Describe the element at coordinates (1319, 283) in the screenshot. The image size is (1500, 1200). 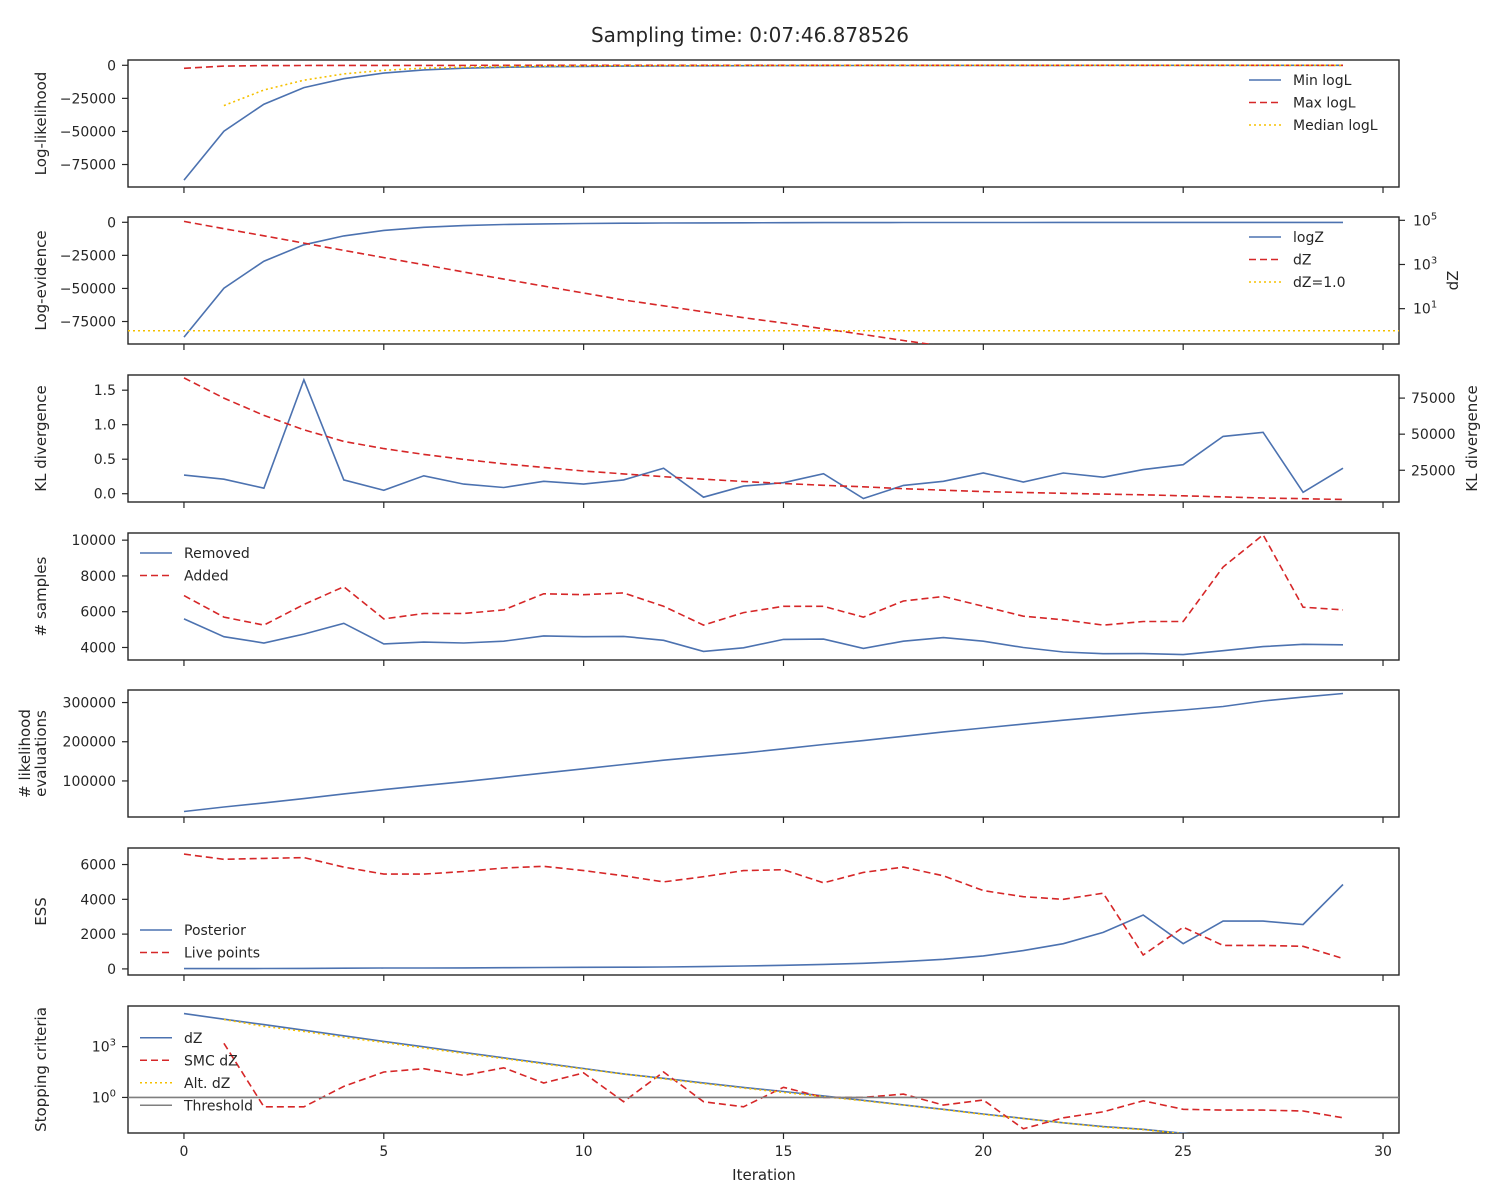
I see `legend-label: dZ=1.0` at that location.